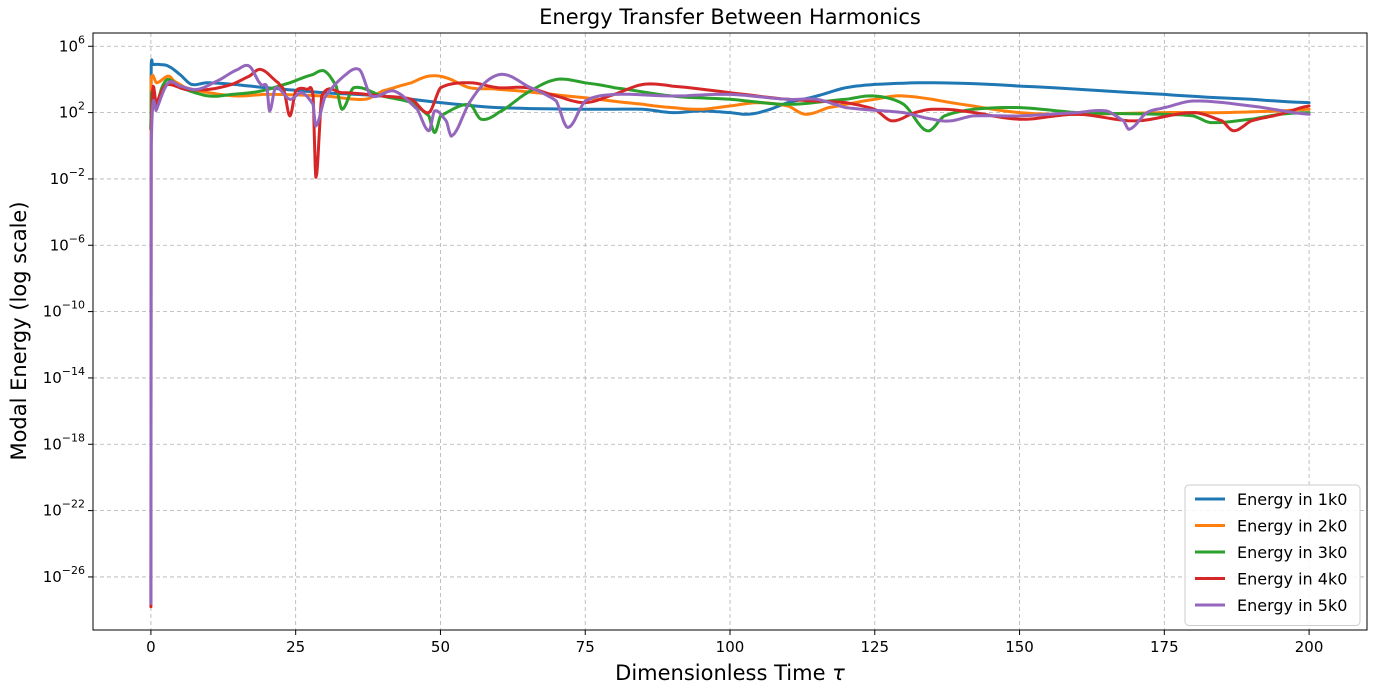  What do you see at coordinates (19, 330) in the screenshot?
I see `y-axis-label: Modal Energy (log scale)` at bounding box center [19, 330].